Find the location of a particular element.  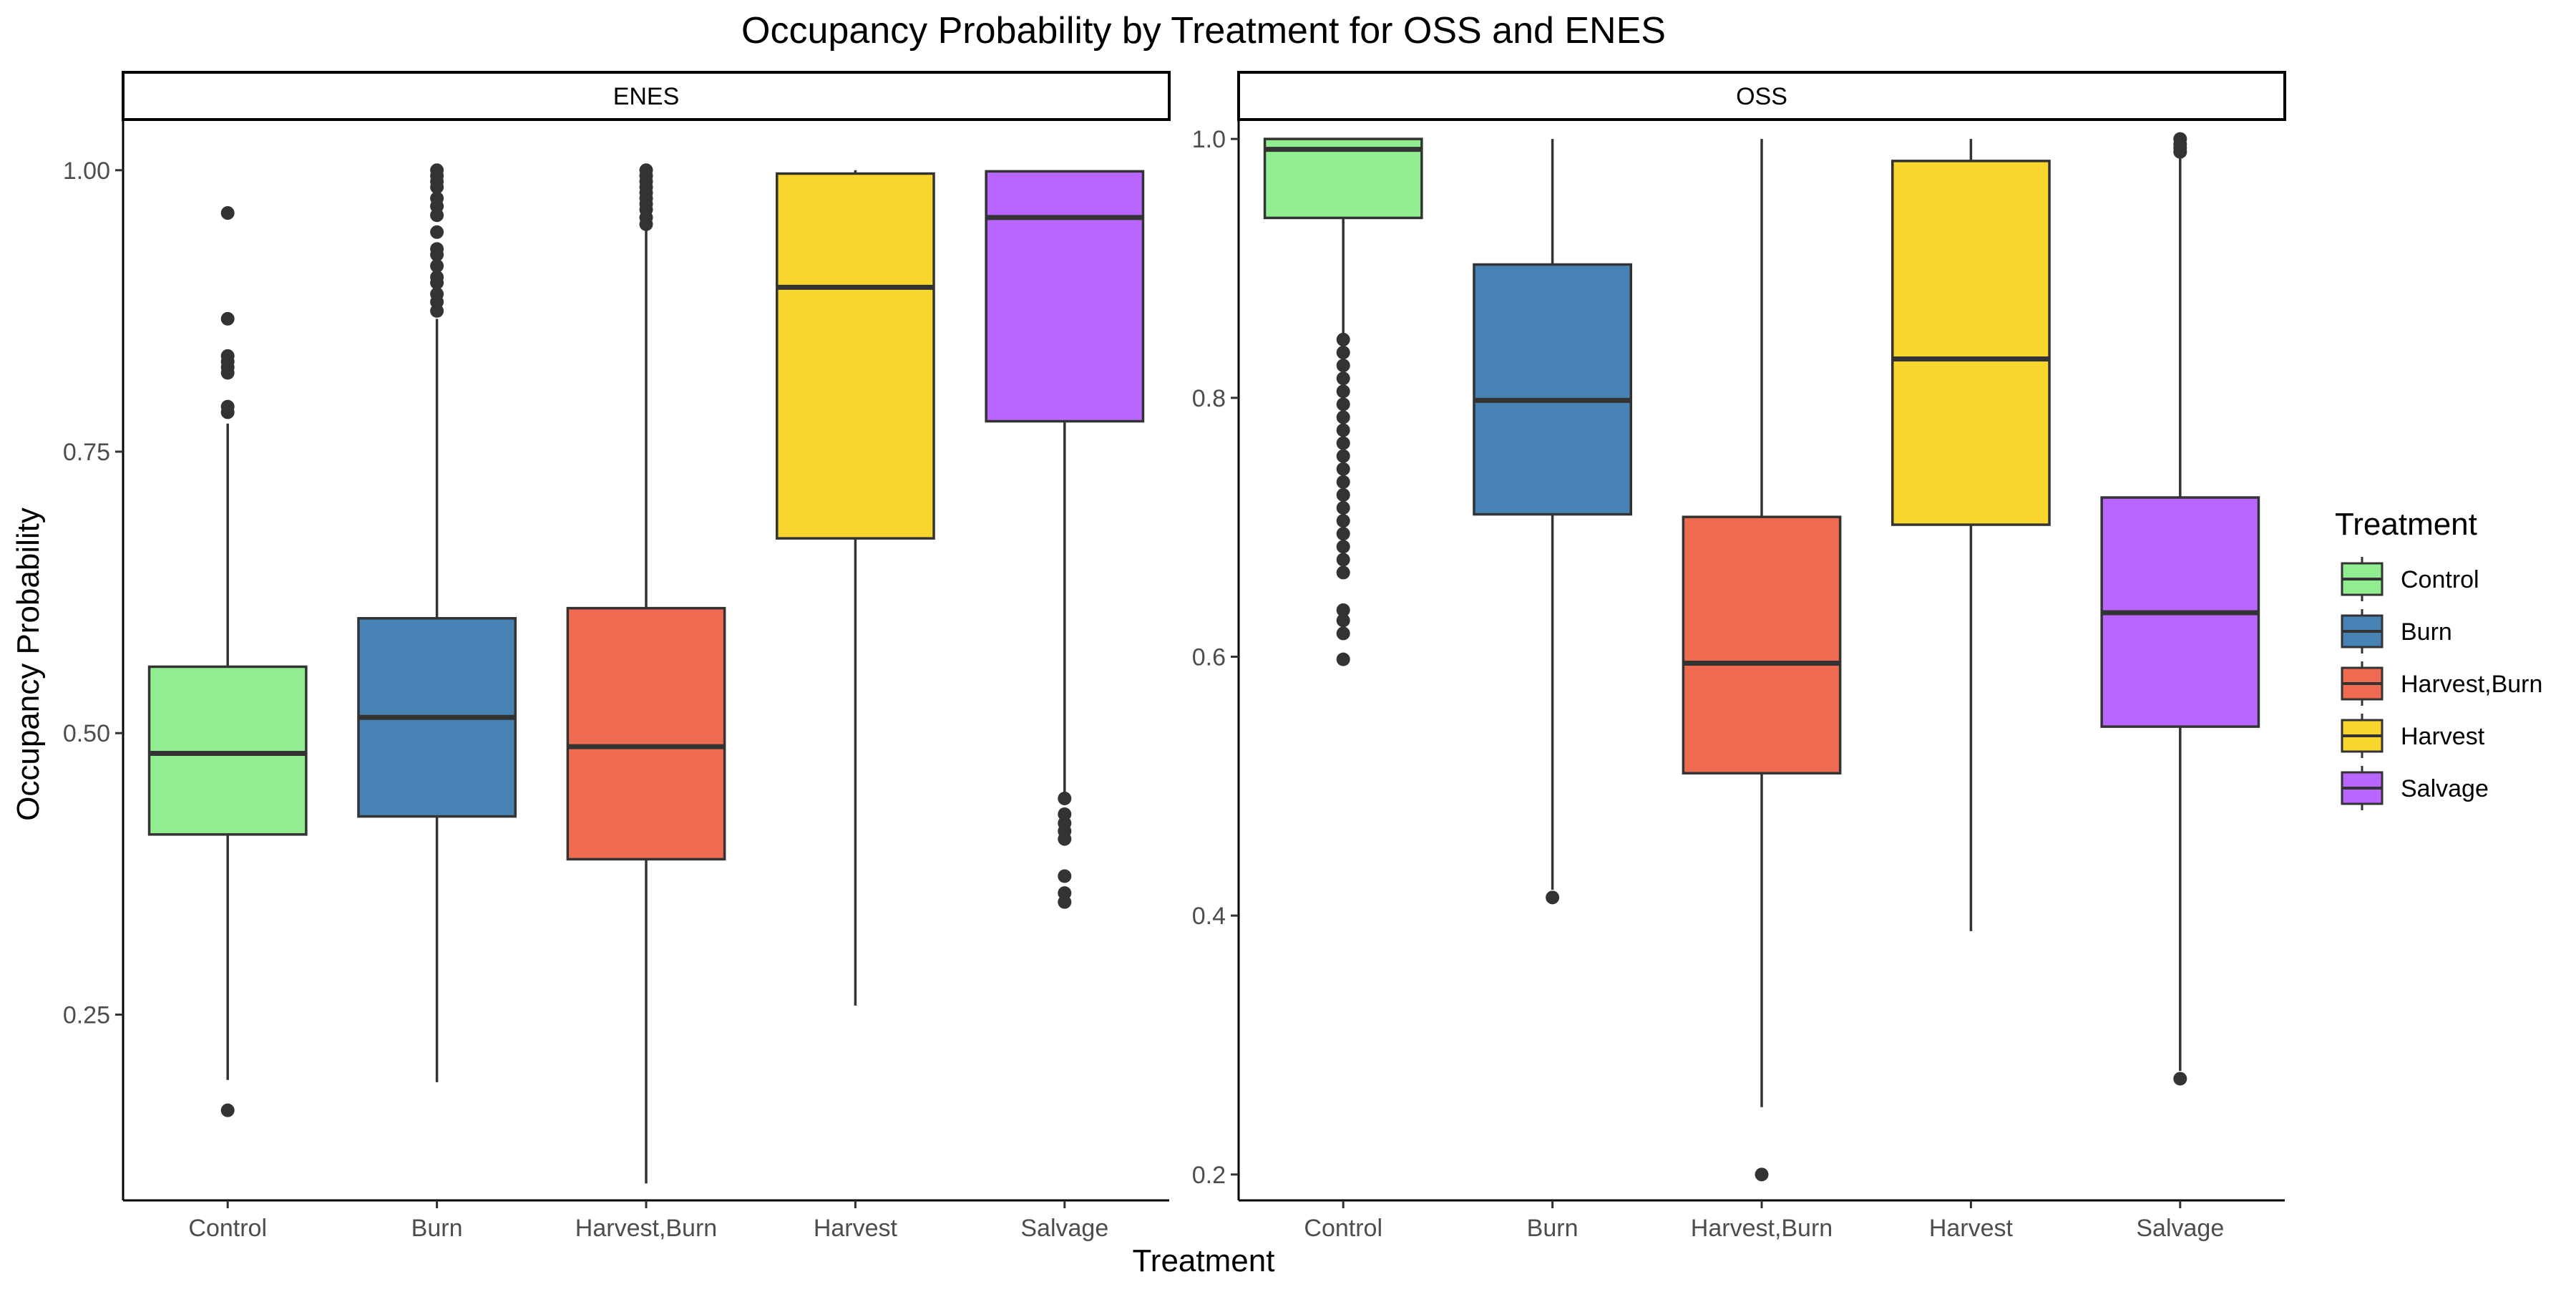

iqr-box-enes-harvest is located at coordinates (855, 356).